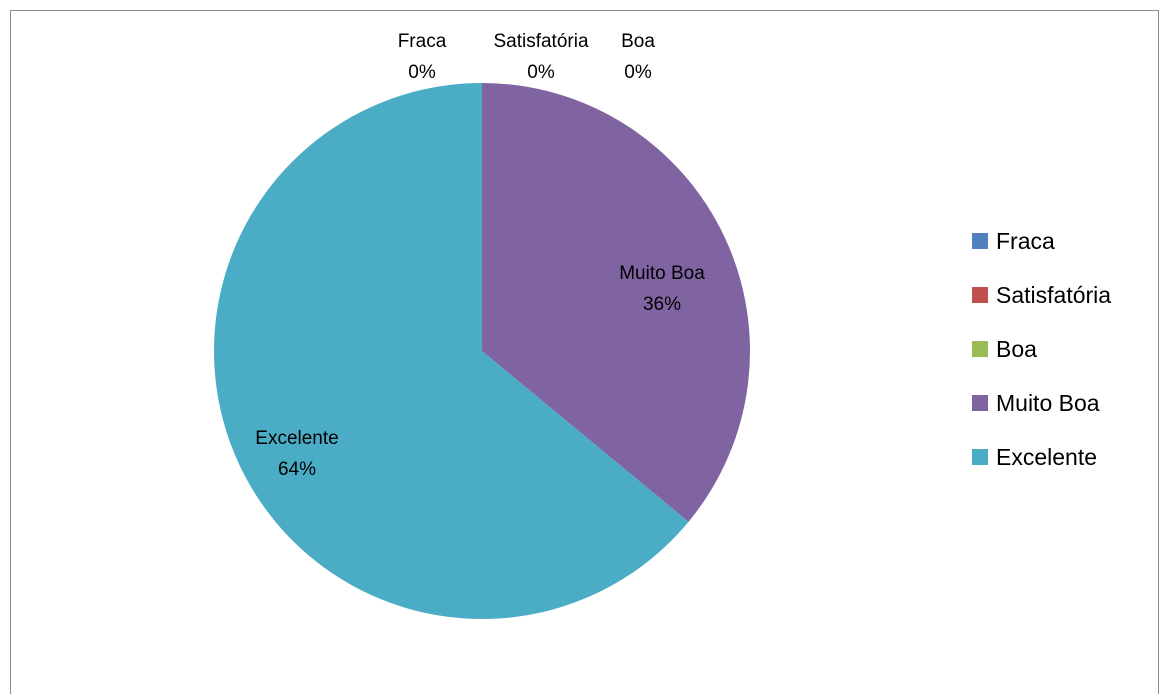  Describe the element at coordinates (540, 41) in the screenshot. I see `label-satisfatoria-name: Satisfatória` at that location.